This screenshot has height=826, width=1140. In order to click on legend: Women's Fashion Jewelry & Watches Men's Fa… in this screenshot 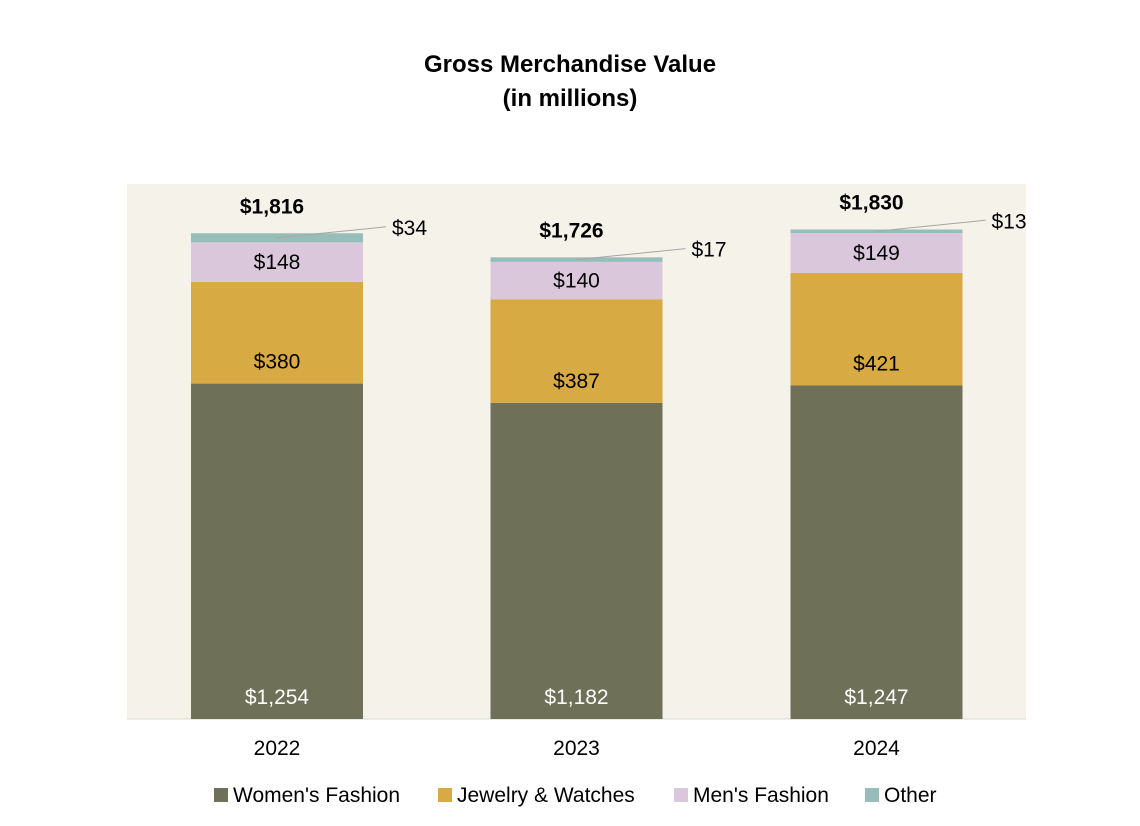, I will do `click(575, 795)`.